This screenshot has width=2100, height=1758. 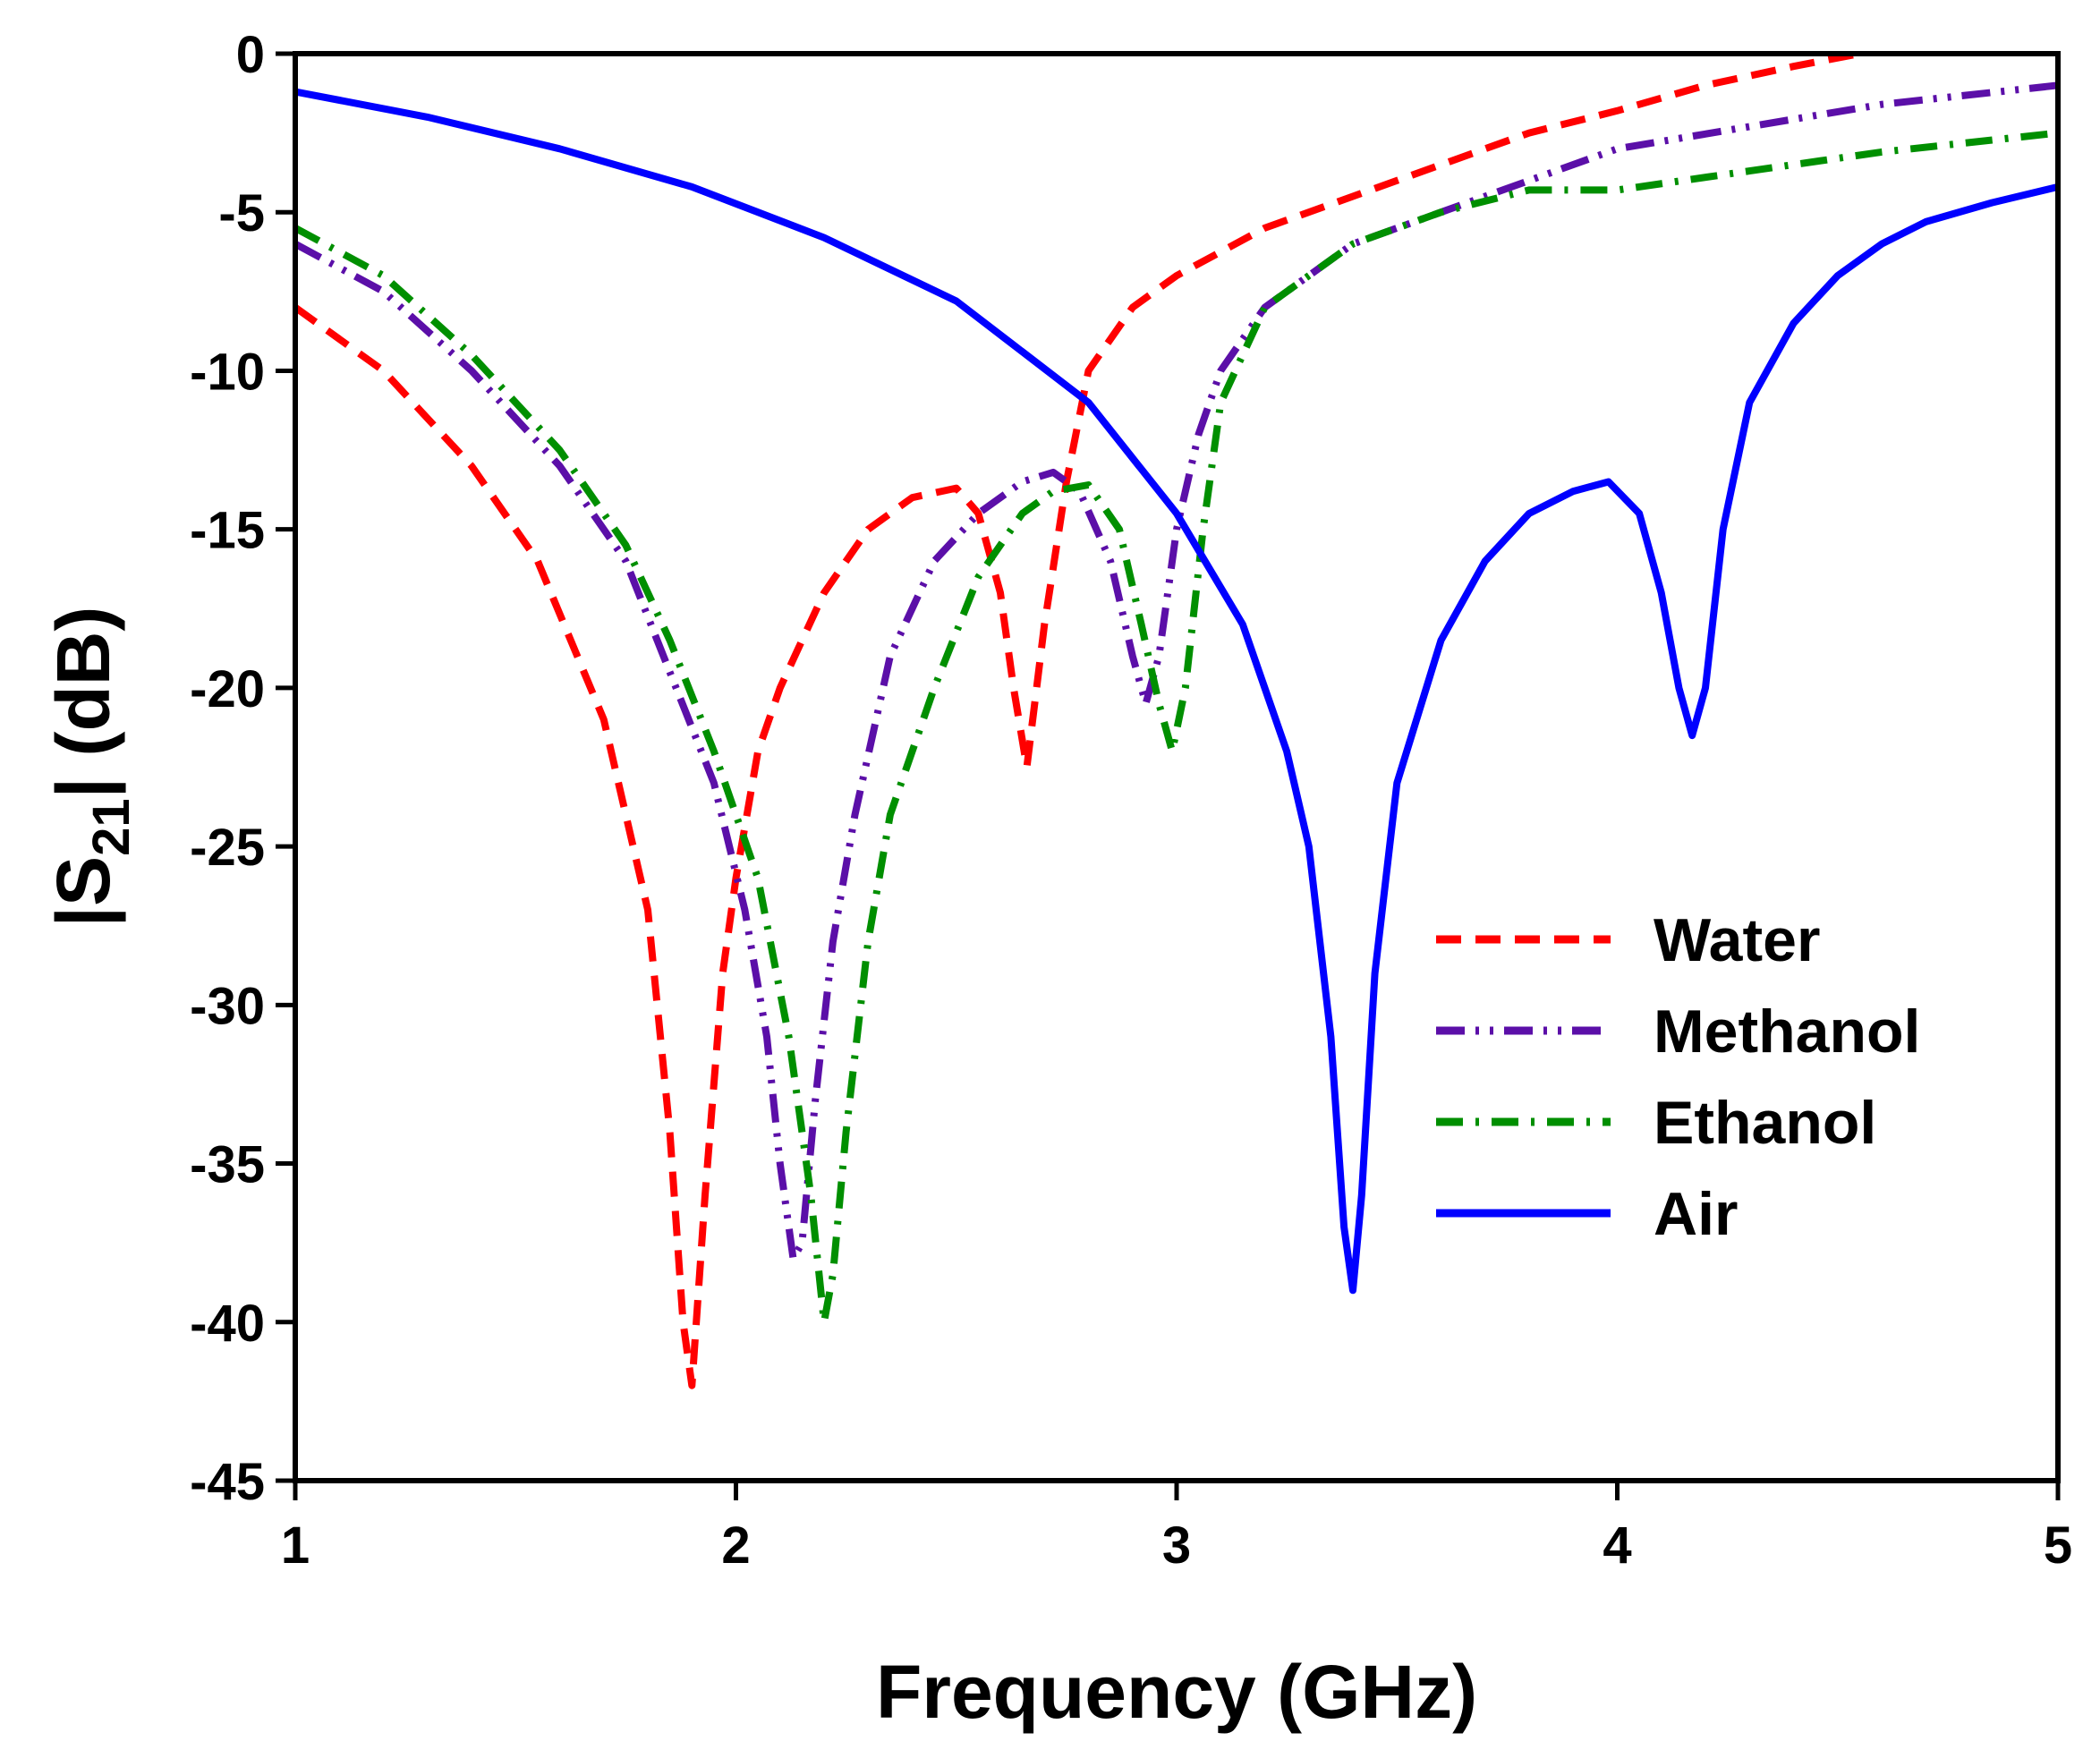 I want to click on legend-label-ethanol: Ethanol, so click(x=1765, y=1123).